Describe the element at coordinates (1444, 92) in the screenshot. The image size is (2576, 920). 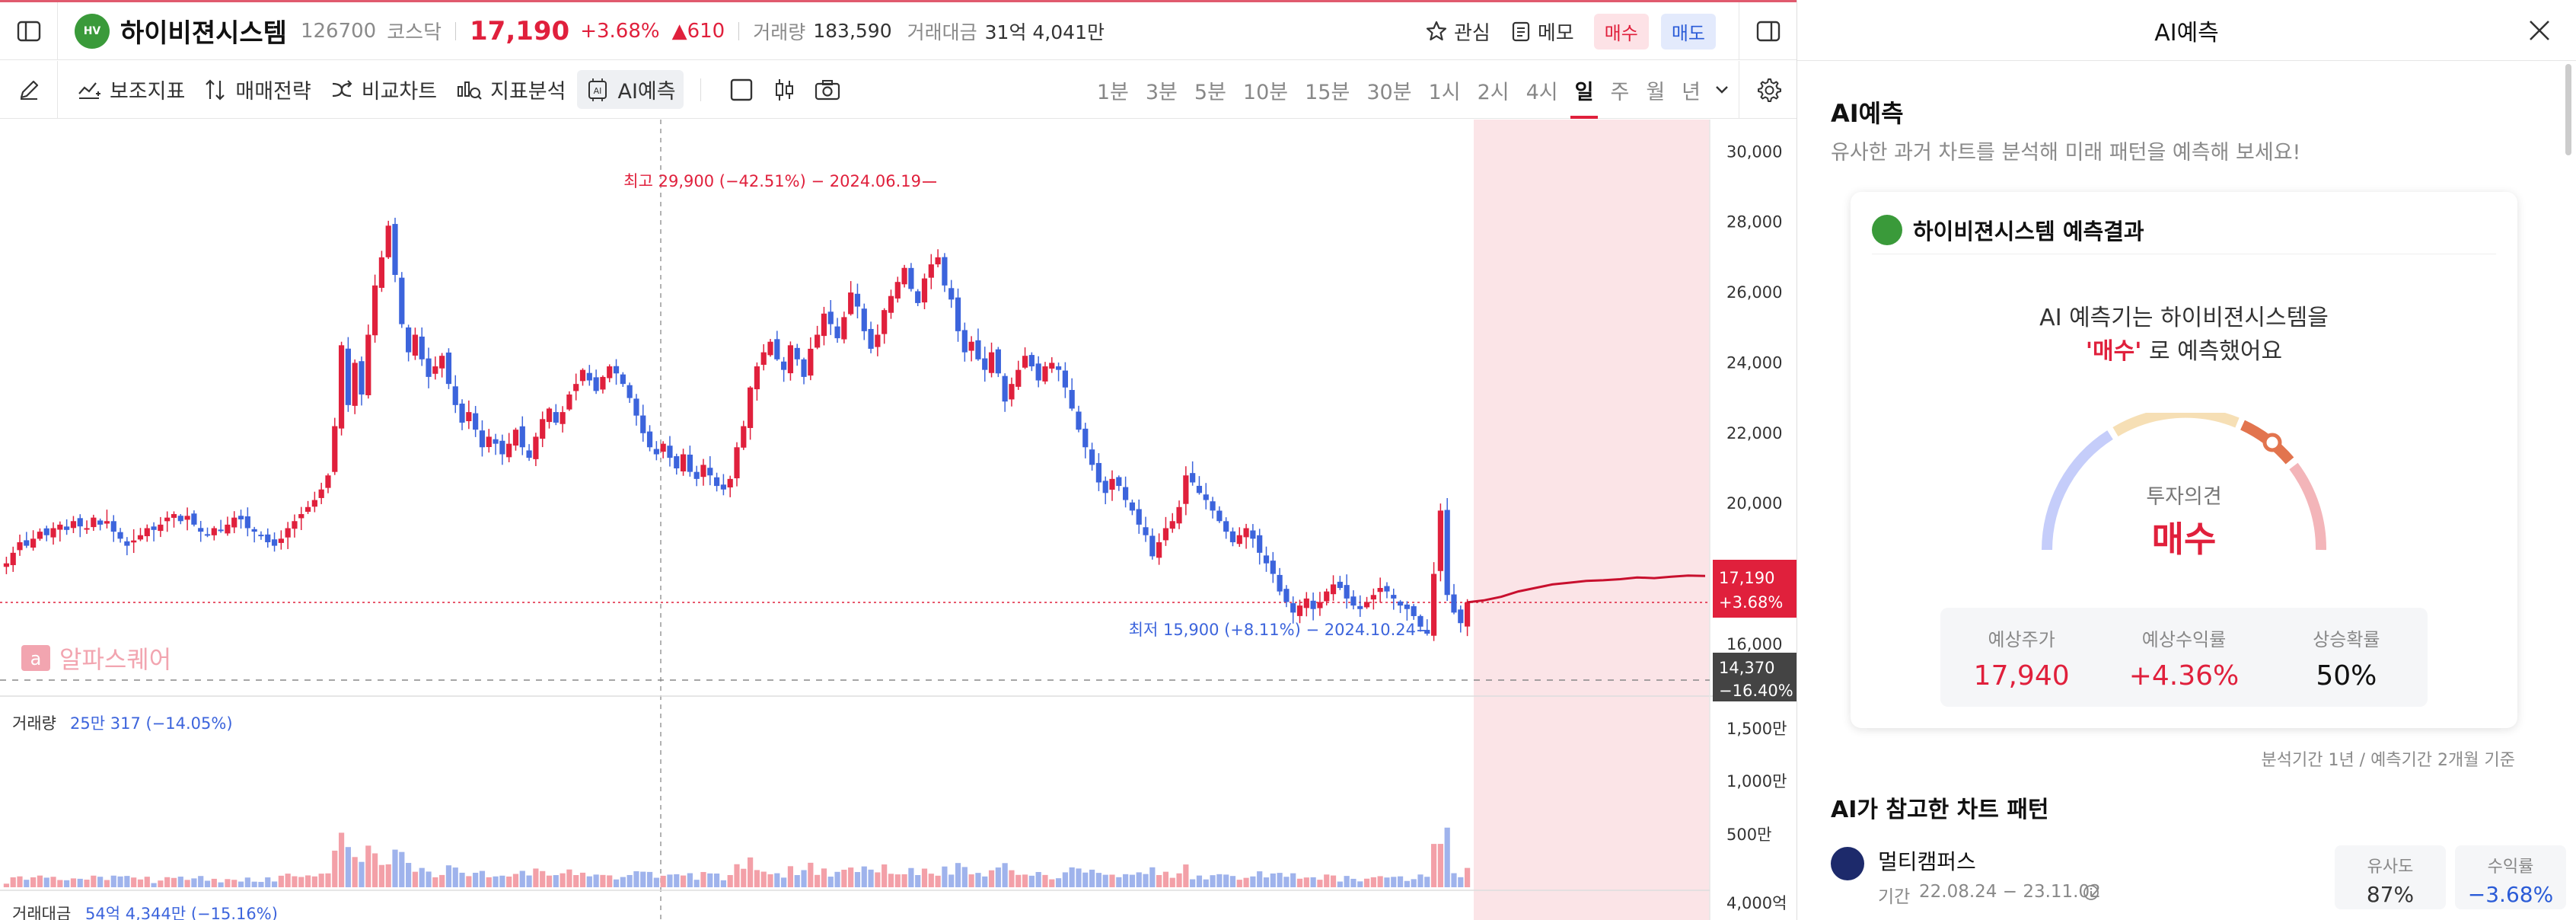
I see `period-1hour: 1시` at that location.